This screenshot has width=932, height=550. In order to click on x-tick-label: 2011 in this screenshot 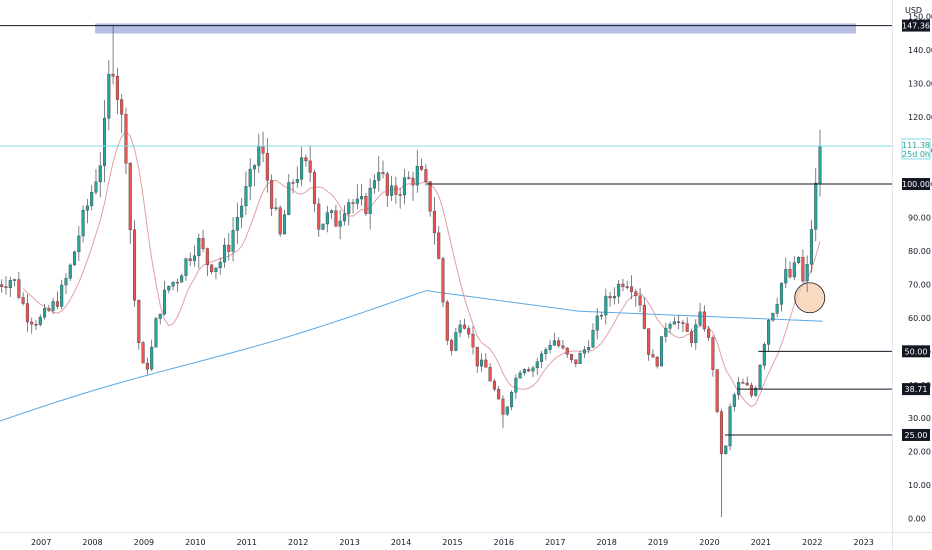, I will do `click(247, 542)`.